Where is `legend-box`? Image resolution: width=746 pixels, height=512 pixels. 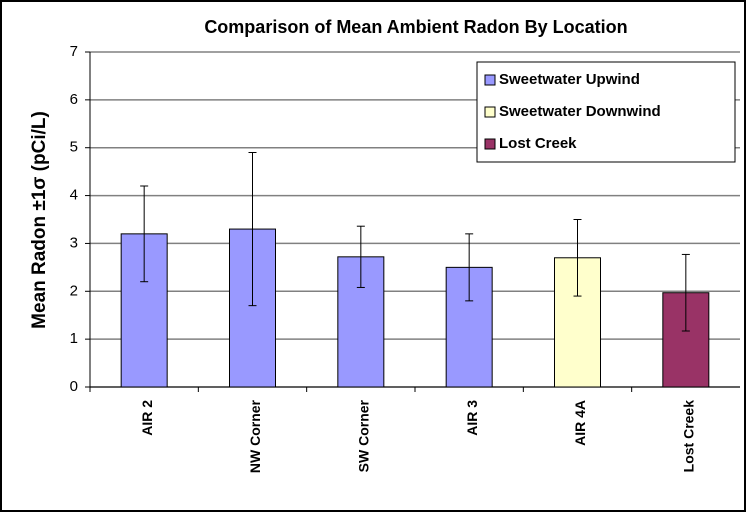 legend-box is located at coordinates (606, 112).